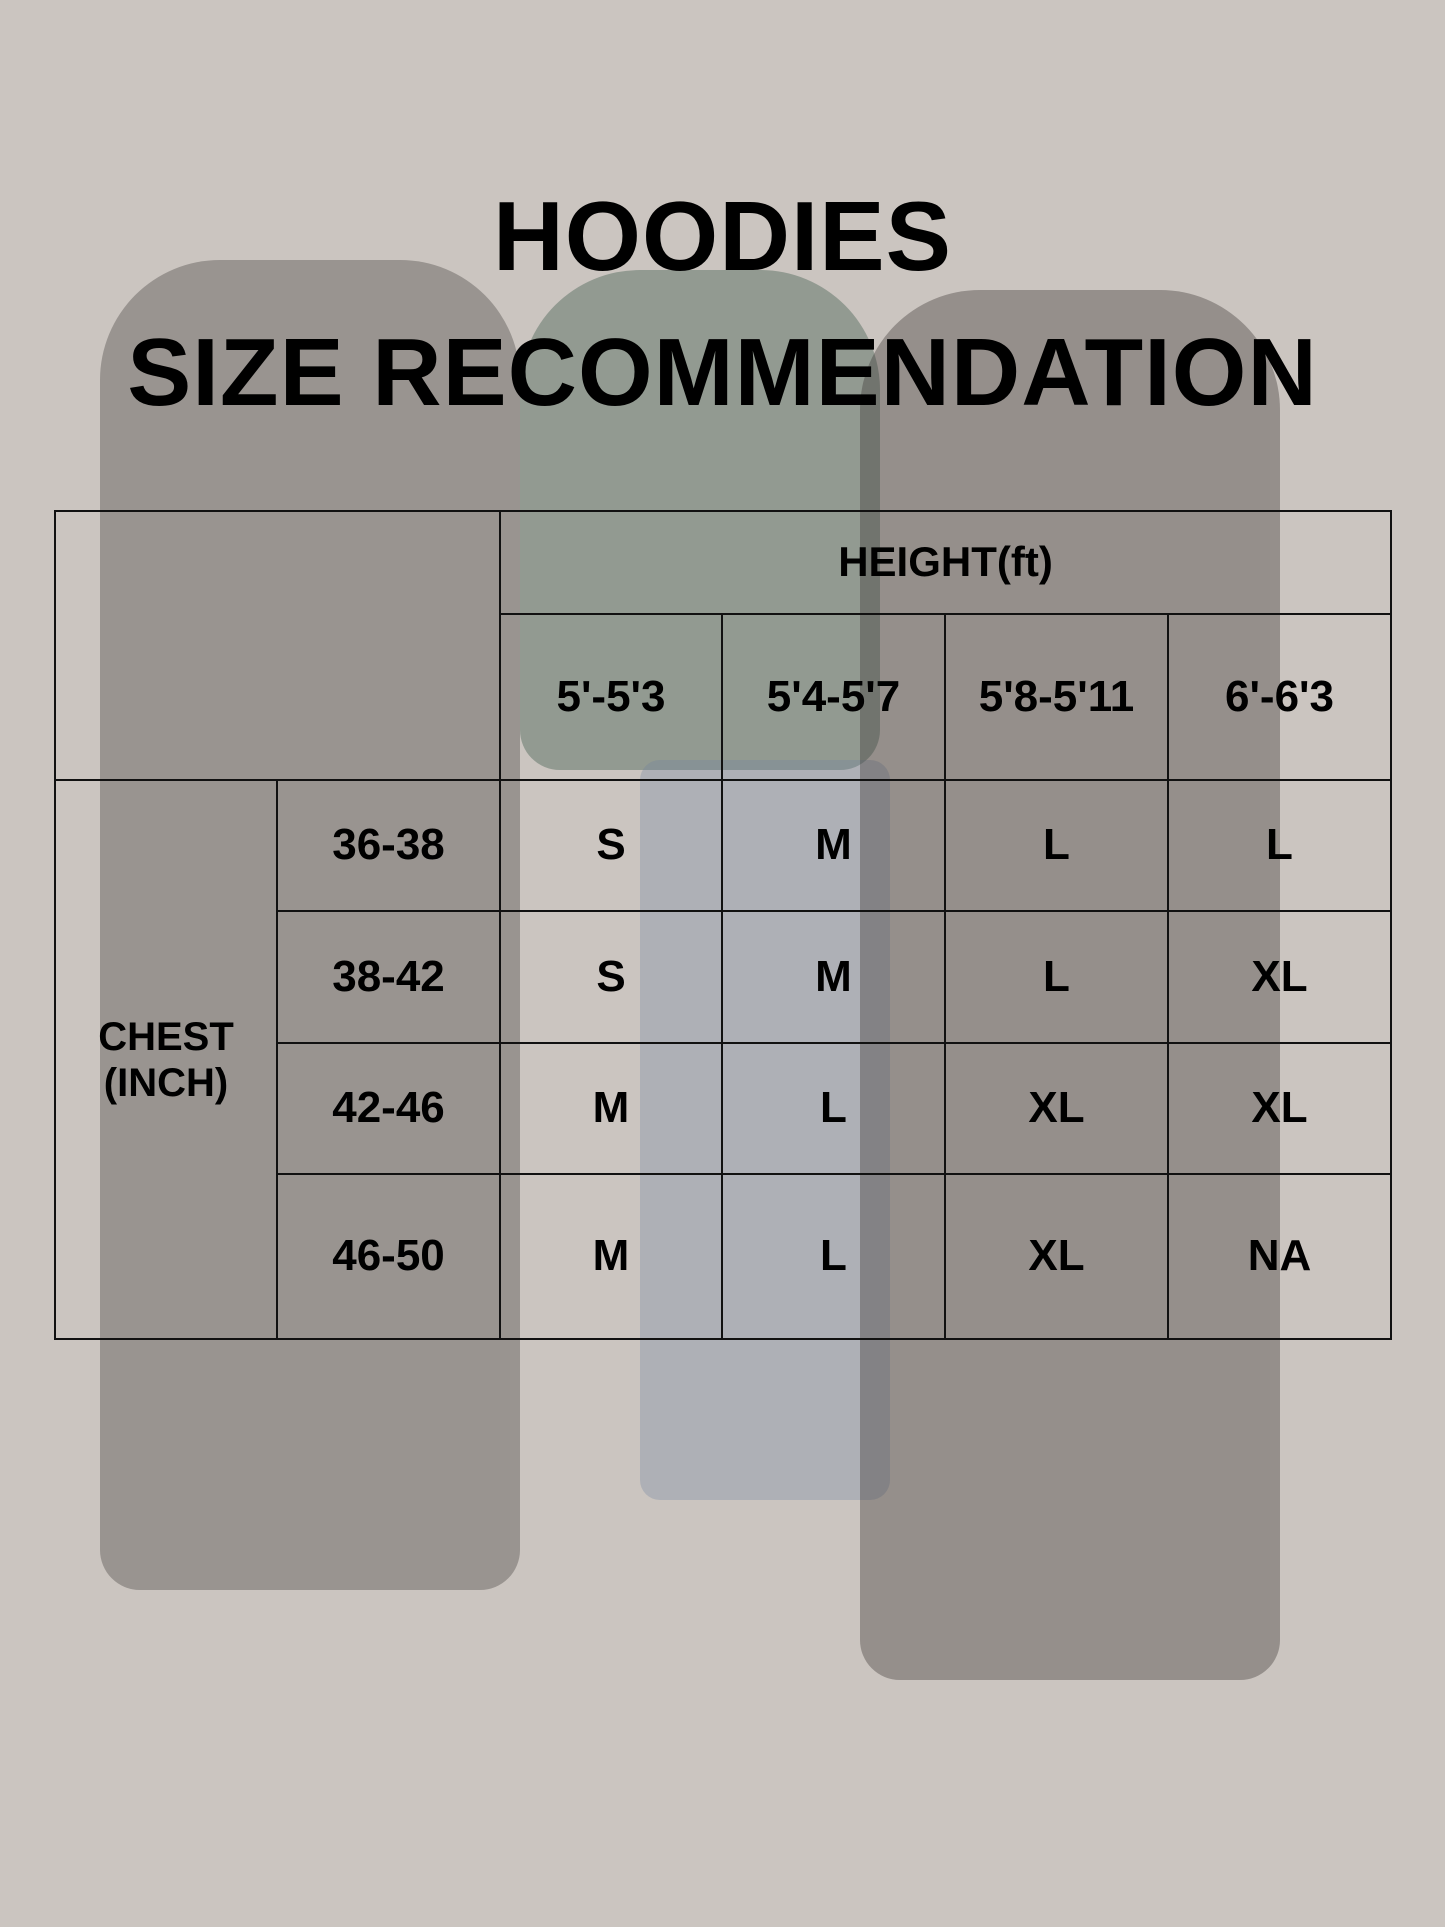 Image resolution: width=1445 pixels, height=1927 pixels. I want to click on person-center-silhouette, so click(700, 520).